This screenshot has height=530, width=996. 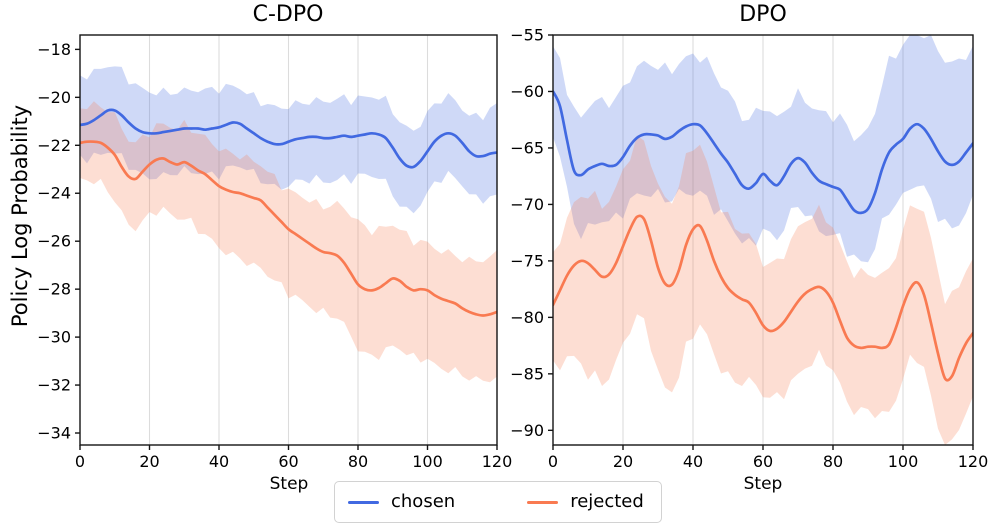 I want to click on y-tick-label: −32, so click(x=54, y=385).